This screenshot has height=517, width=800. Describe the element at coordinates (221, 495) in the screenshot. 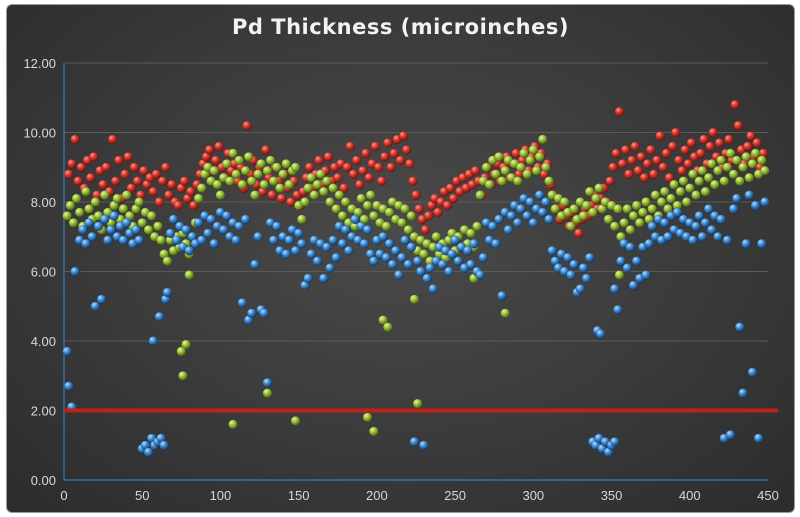

I see `x-tick-label: 100` at that location.